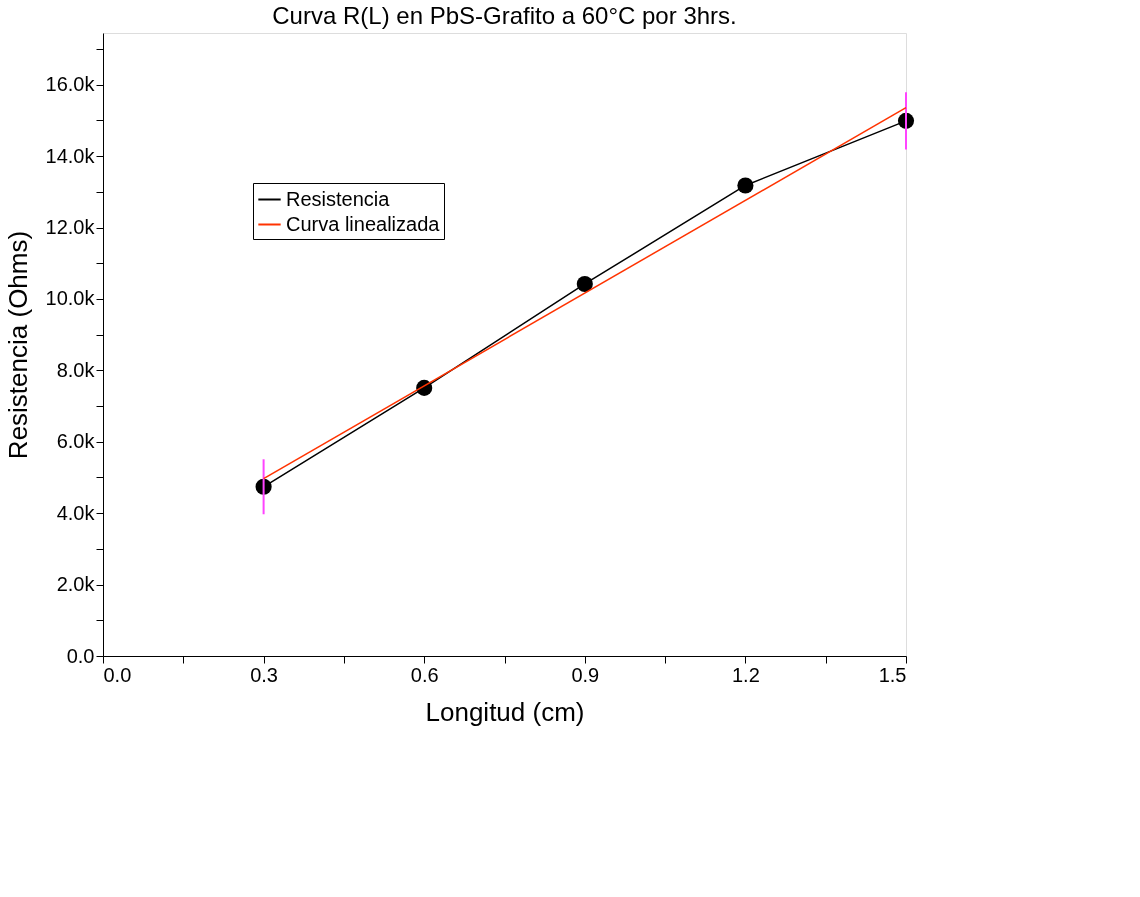 The height and width of the screenshot is (897, 1140). Describe the element at coordinates (363, 223) in the screenshot. I see `legend-label: Curva linealizada` at that location.